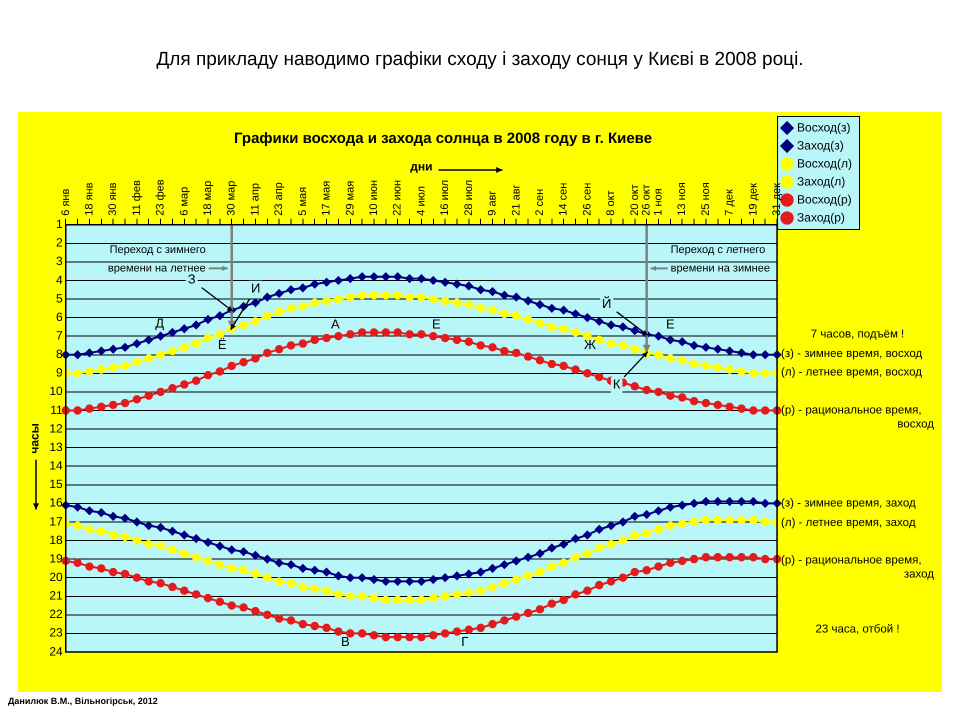 This screenshot has width=960, height=720. I want to click on legend-label: Заход(р), so click(821, 217).